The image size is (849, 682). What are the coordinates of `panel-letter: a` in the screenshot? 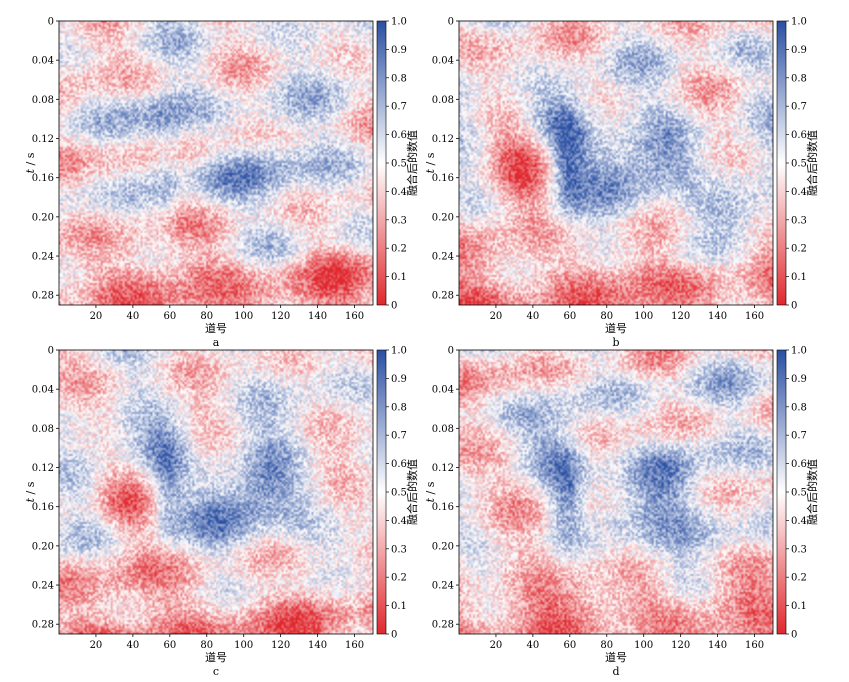 It's located at (216, 342).